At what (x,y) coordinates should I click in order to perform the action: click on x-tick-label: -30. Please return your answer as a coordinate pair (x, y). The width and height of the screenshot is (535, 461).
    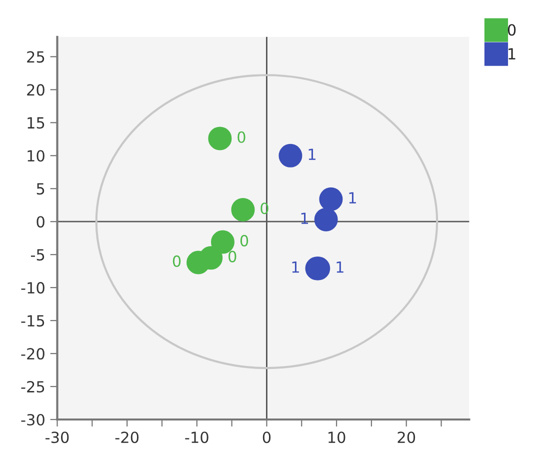
    Looking at the image, I should click on (57, 438).